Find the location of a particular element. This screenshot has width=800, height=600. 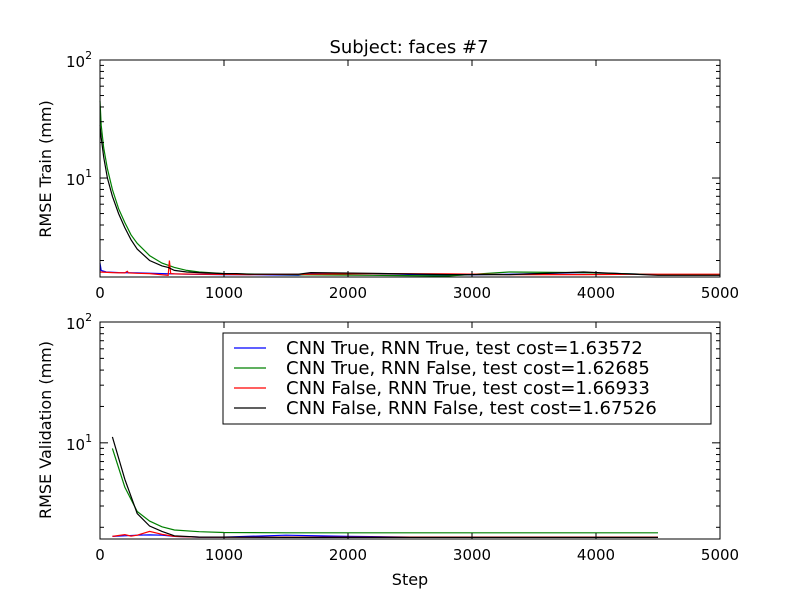

legend-label: CNN False, RNN False, test cost=1.67526 is located at coordinates (471, 408).